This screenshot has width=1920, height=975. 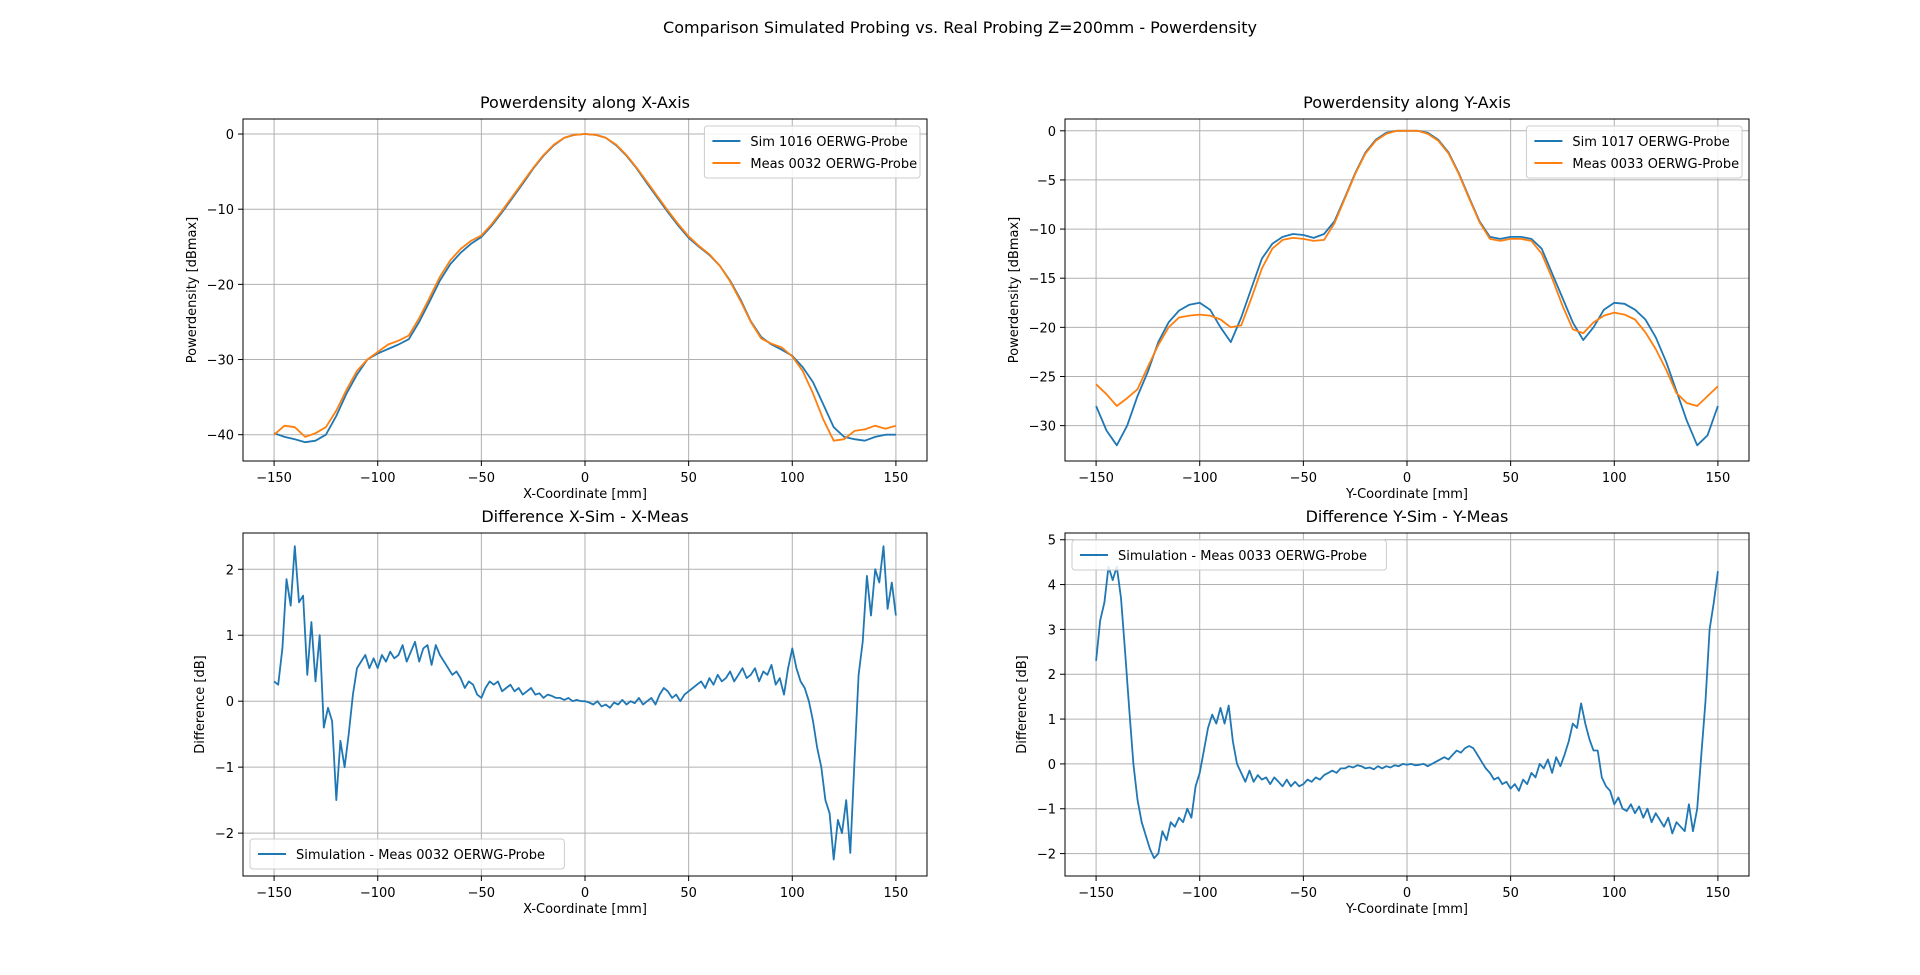 I want to click on chart-title: Powerdensity along X-Axis, so click(x=585, y=102).